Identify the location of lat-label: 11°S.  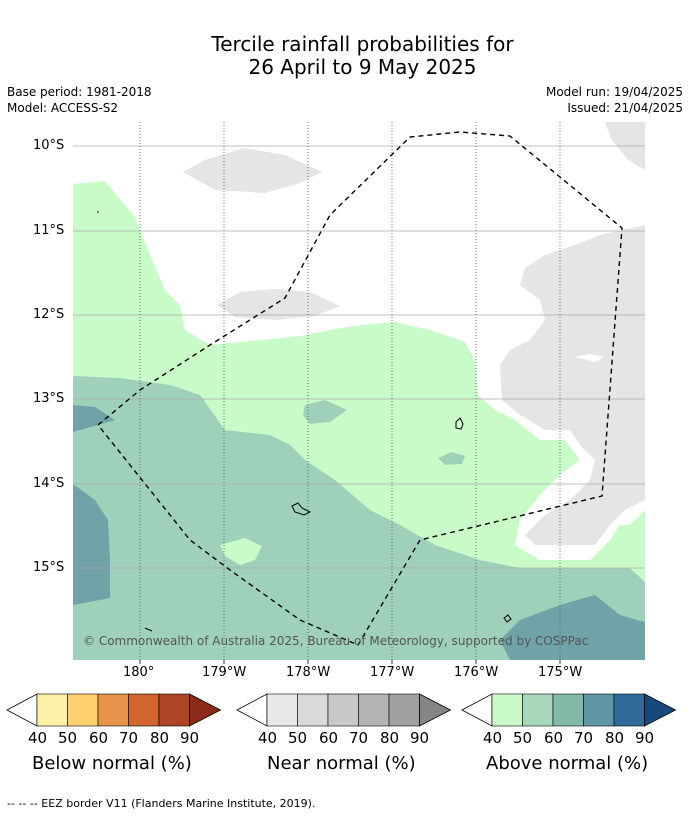
(49, 230).